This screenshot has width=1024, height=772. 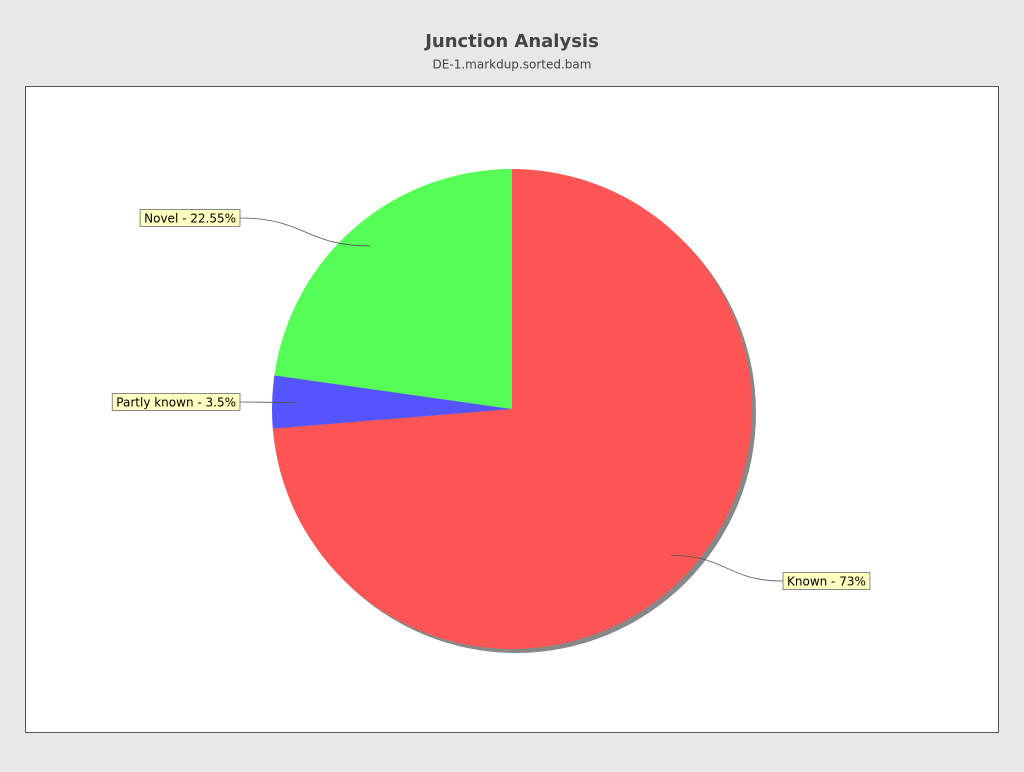 I want to click on chart-subtitle: DE-1.markdup.sorted.bam, so click(x=512, y=65).